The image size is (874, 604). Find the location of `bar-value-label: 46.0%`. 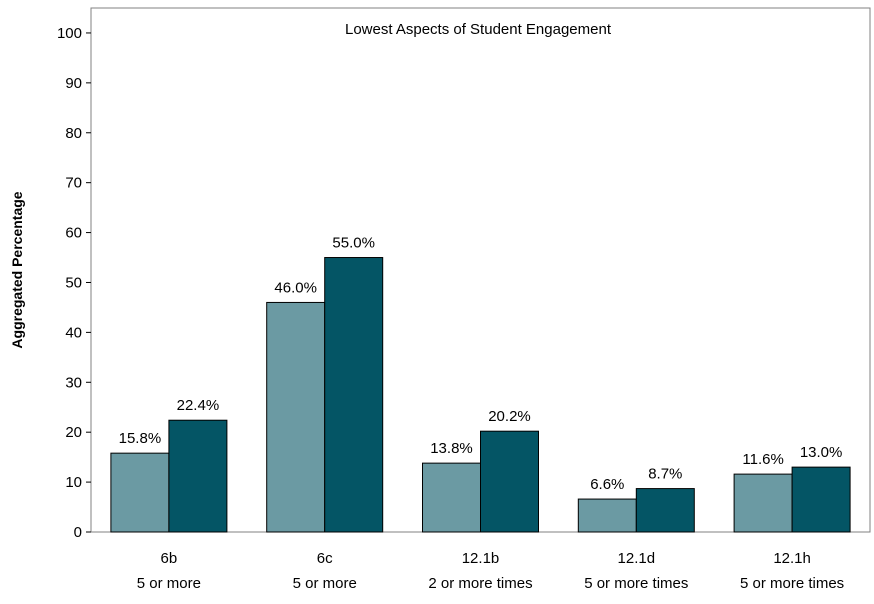

bar-value-label: 46.0% is located at coordinates (295, 287).